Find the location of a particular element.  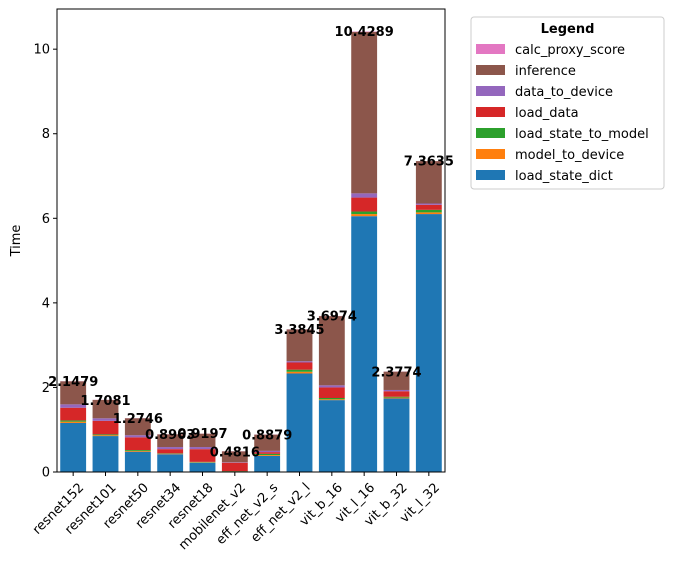

bar-segment-load_state_to_model-resnet152 is located at coordinates (73, 421).